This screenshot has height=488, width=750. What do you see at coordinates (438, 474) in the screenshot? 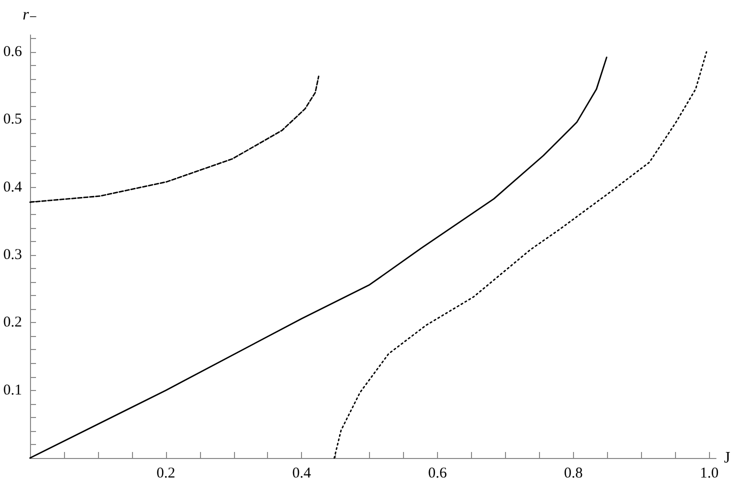
I see `x-tick-label: 0.6` at bounding box center [438, 474].